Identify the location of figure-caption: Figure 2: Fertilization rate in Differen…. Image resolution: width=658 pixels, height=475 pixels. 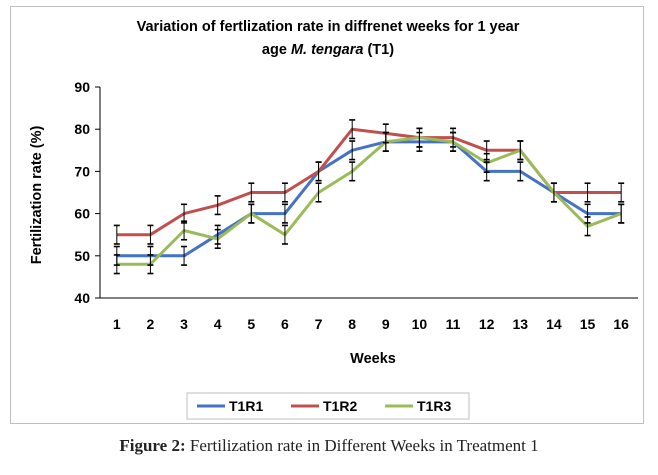
(329, 446).